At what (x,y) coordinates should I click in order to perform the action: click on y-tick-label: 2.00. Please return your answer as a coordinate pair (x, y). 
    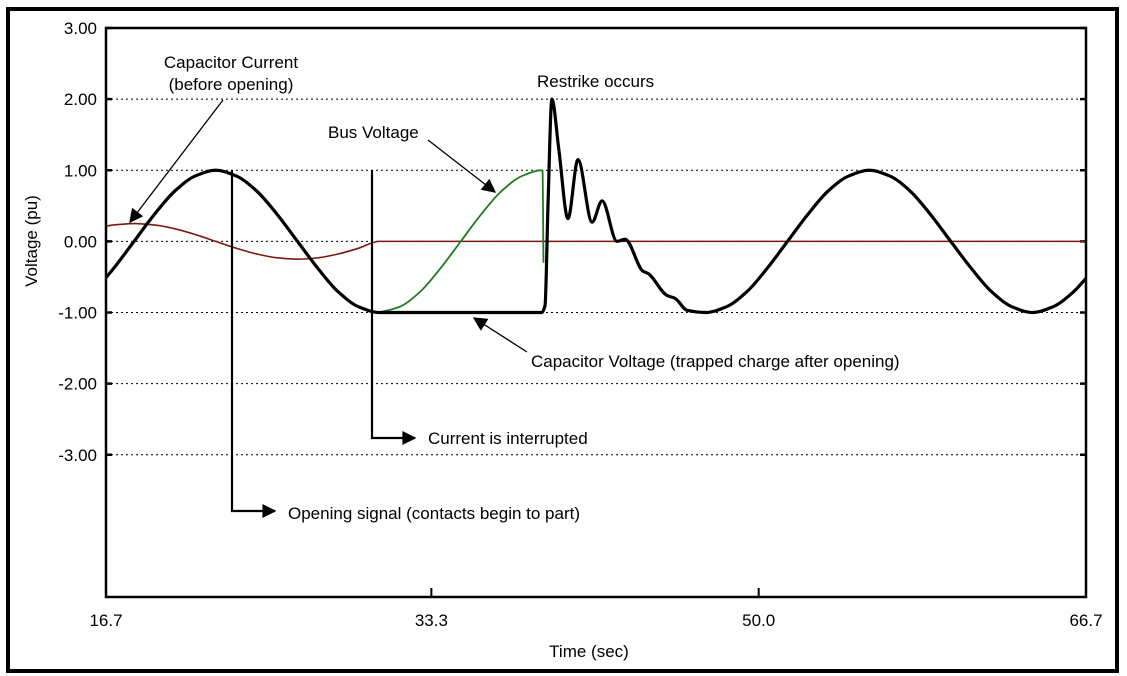
    Looking at the image, I should click on (80, 99).